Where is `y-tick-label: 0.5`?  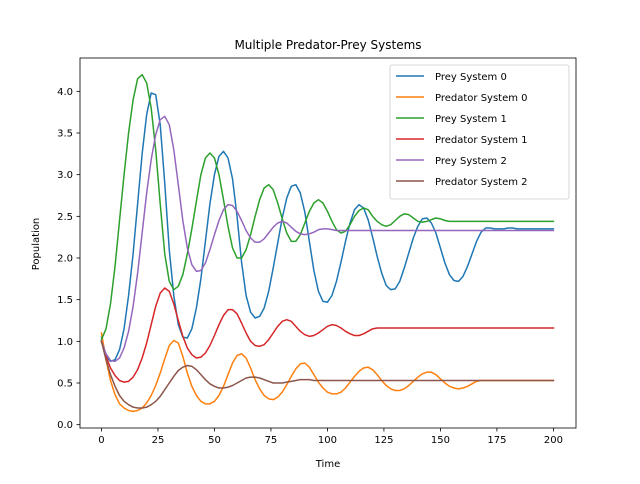
y-tick-label: 0.5 is located at coordinates (65, 384).